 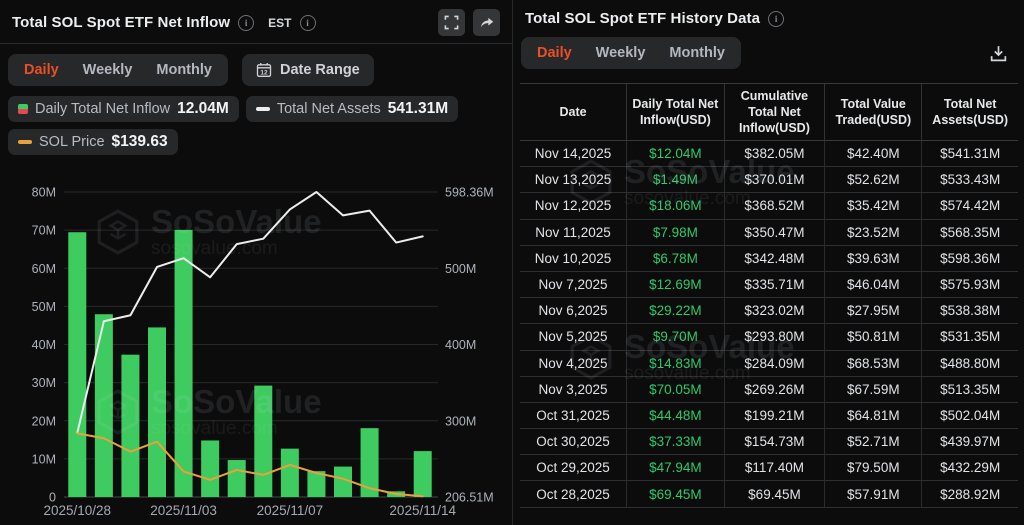 What do you see at coordinates (775, 180) in the screenshot?
I see `table-cell: $370.01M` at bounding box center [775, 180].